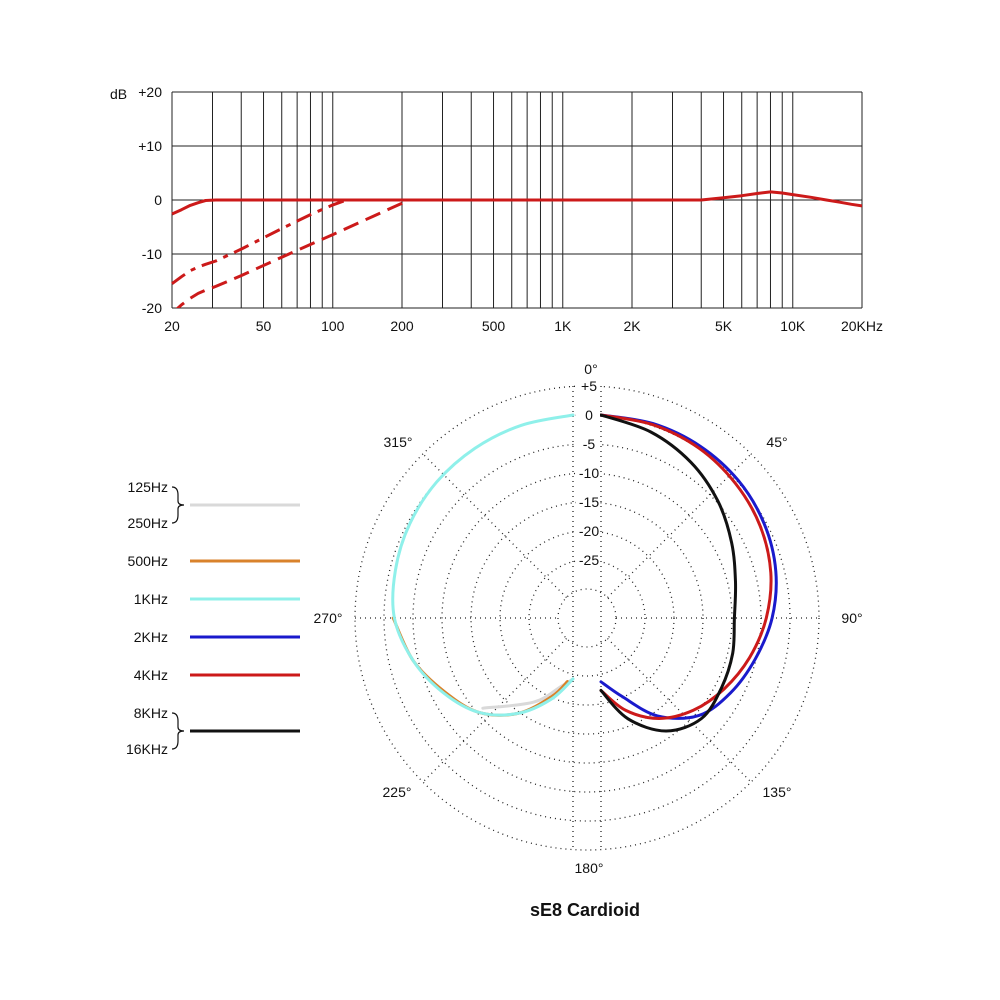 This screenshot has height=1000, width=1000. Describe the element at coordinates (213, 731) in the screenshot. I see `legend-entry: 8KHz 16KHz` at that location.